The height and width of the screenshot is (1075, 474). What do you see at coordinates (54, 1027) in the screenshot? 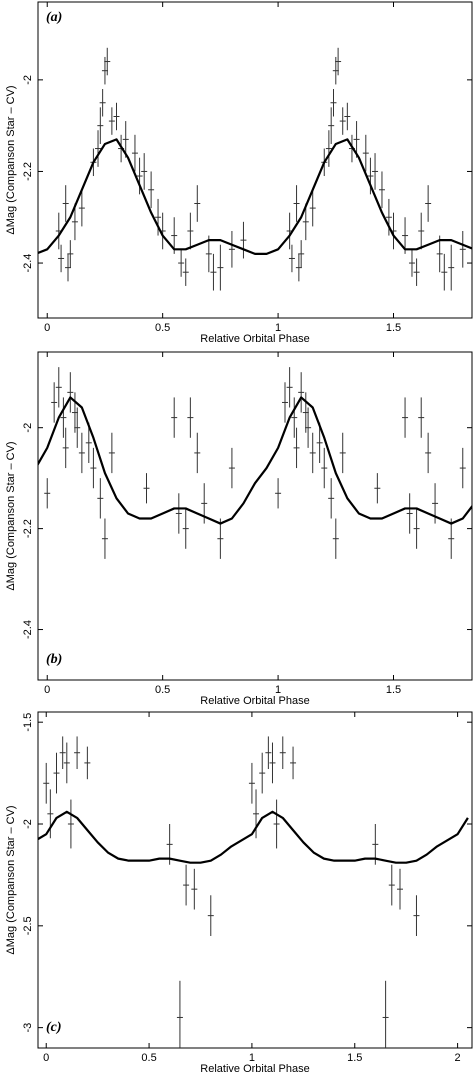
I see `panel-label: (c)` at bounding box center [54, 1027].